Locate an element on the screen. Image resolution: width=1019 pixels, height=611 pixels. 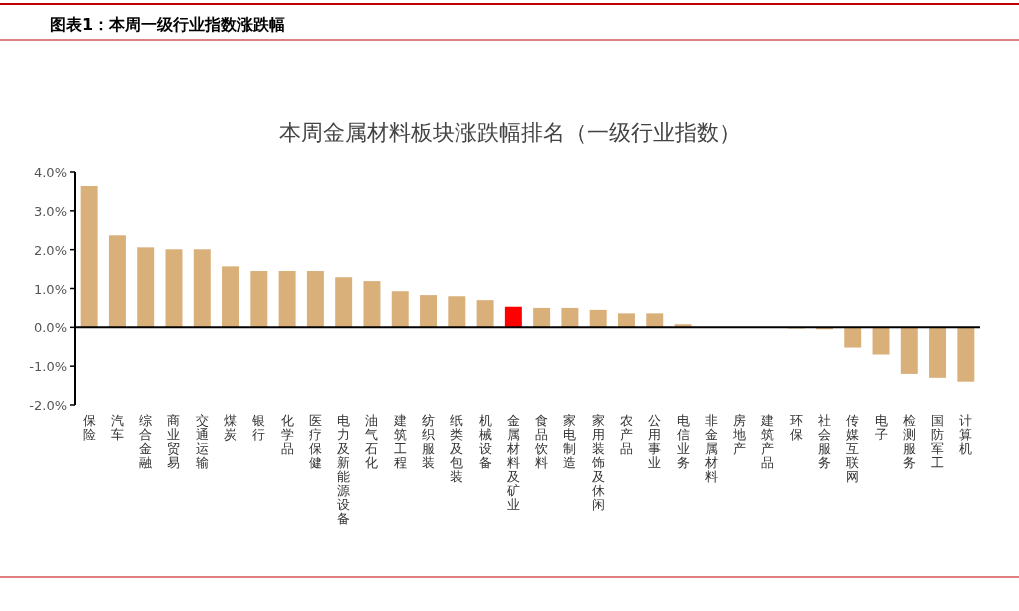
x-tick-label: 电信业务 is located at coordinates (683, 441).